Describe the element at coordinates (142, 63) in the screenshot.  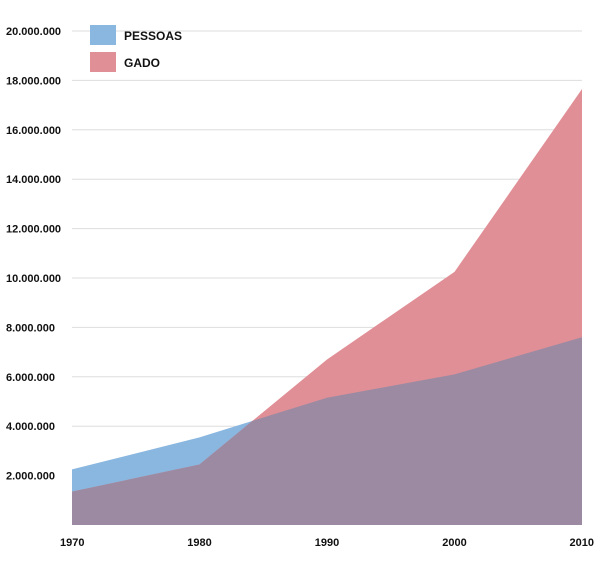
I see `legend-label-gado: GADO` at that location.